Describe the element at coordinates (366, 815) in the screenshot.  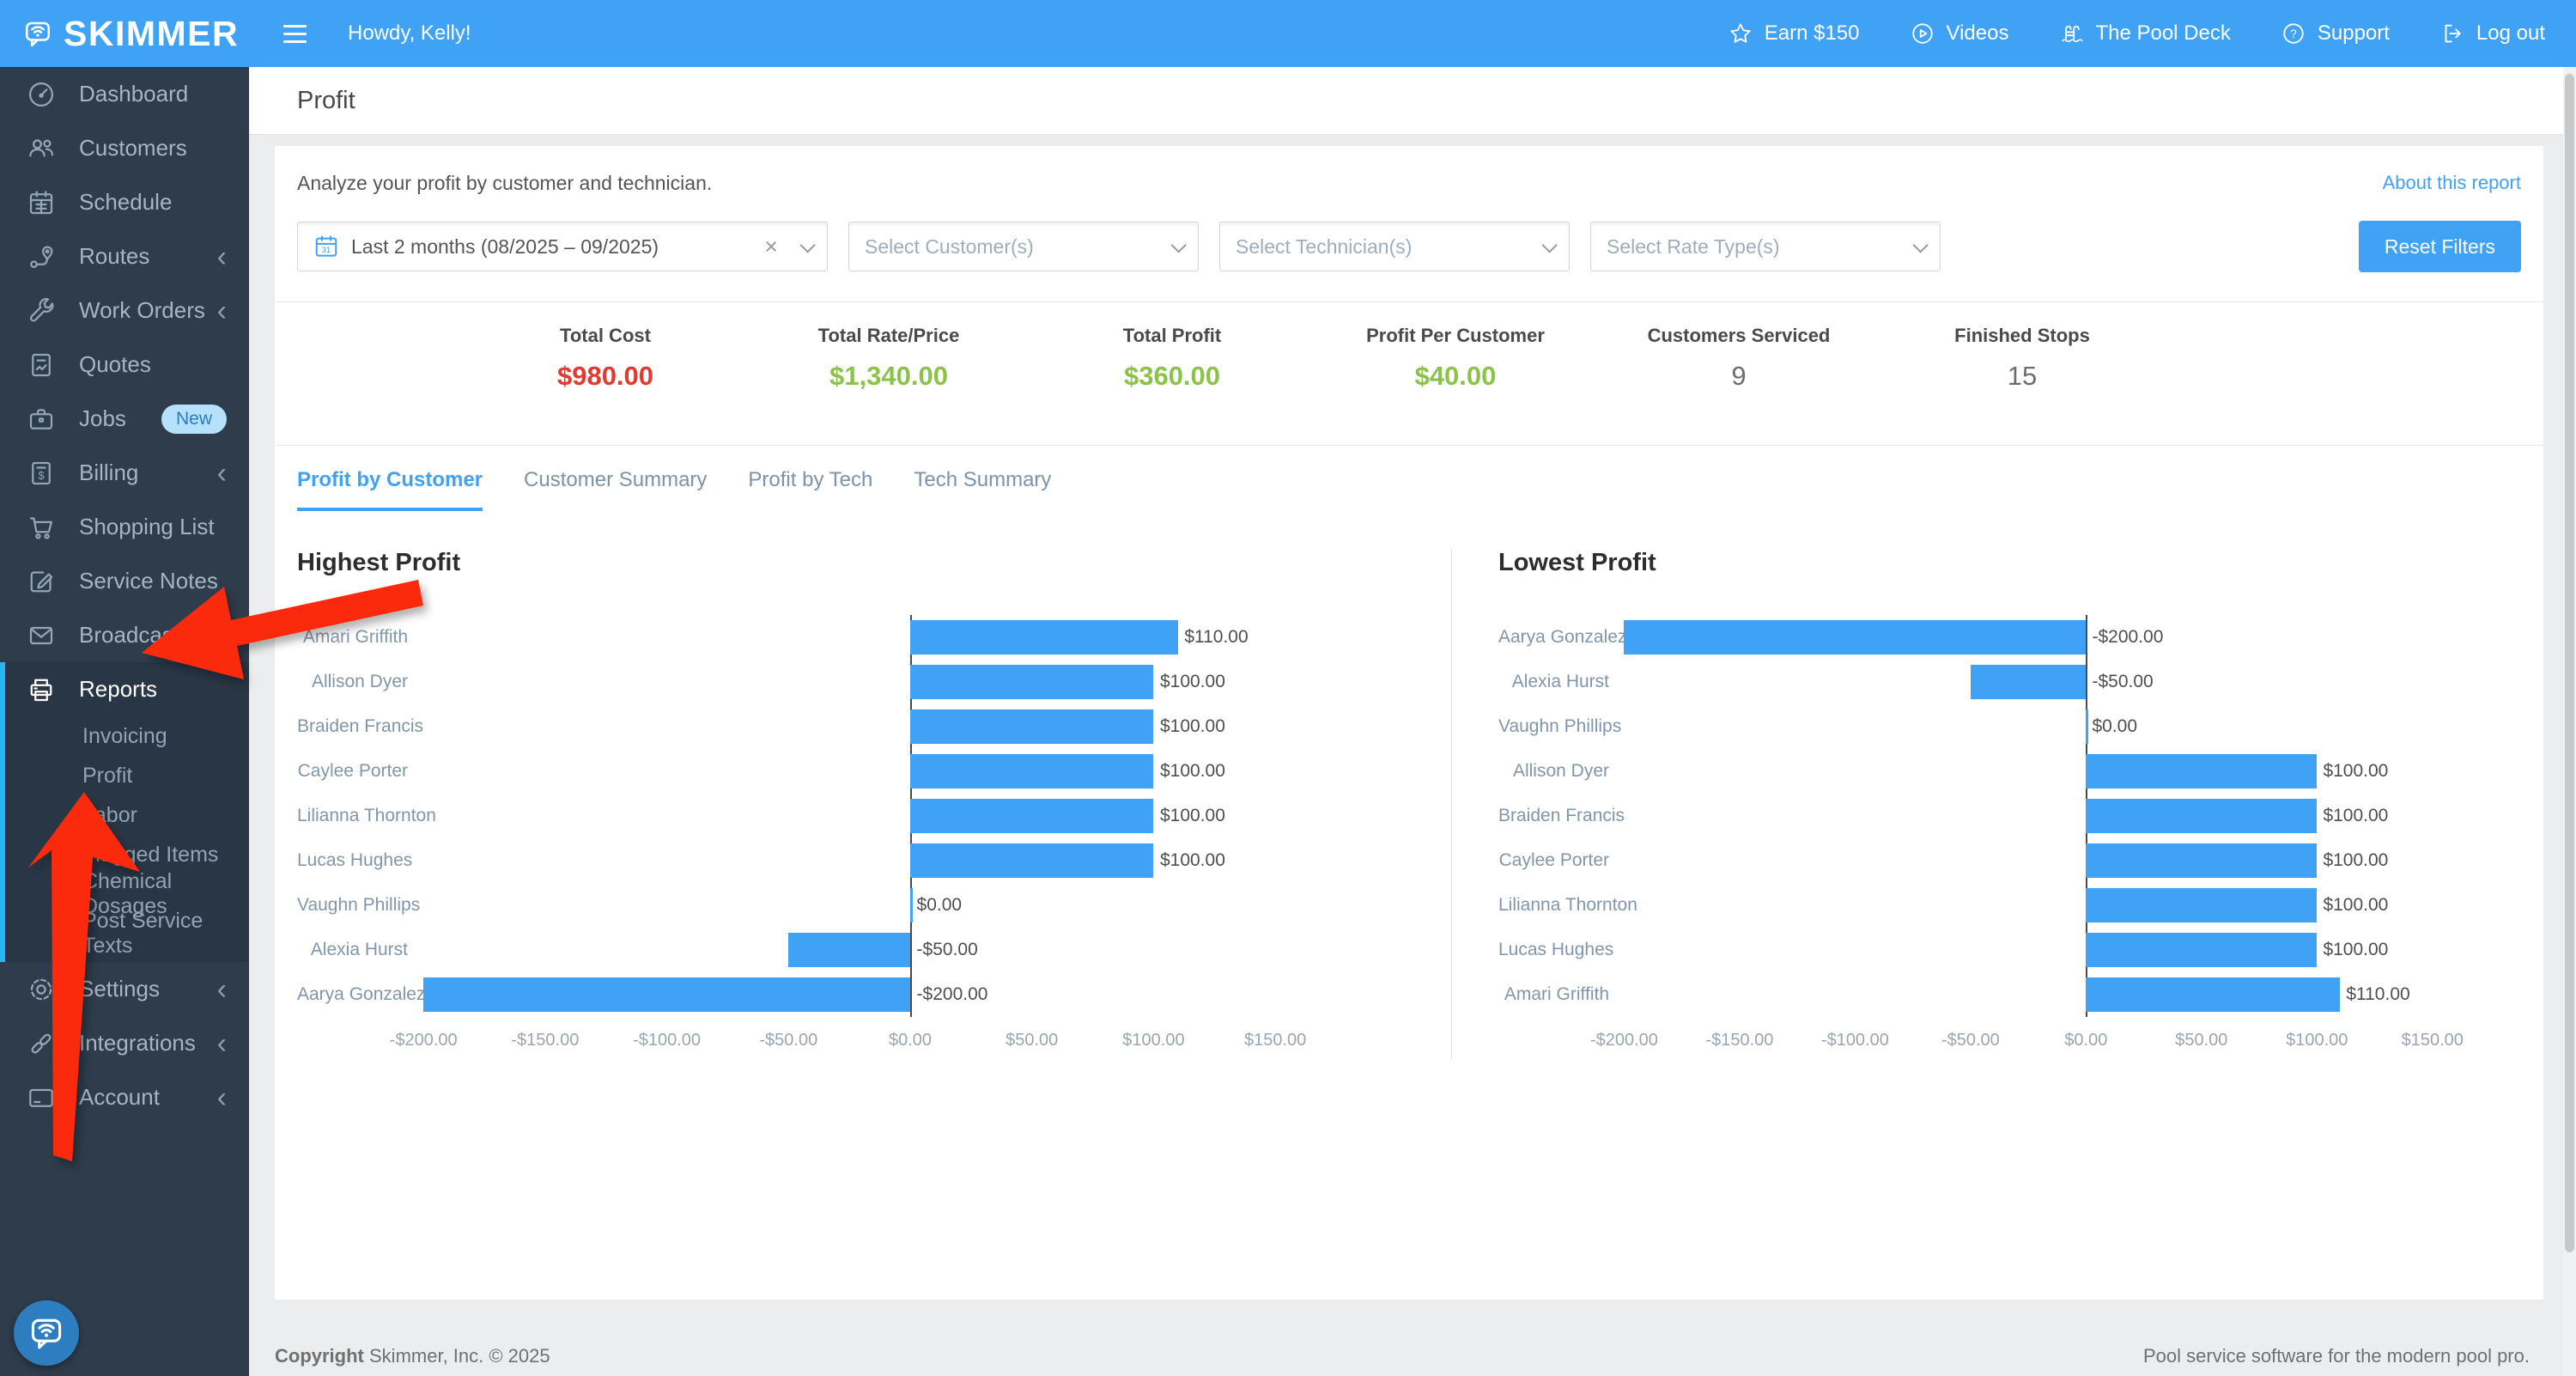
I see `category-label: Lilianna Thornton` at that location.